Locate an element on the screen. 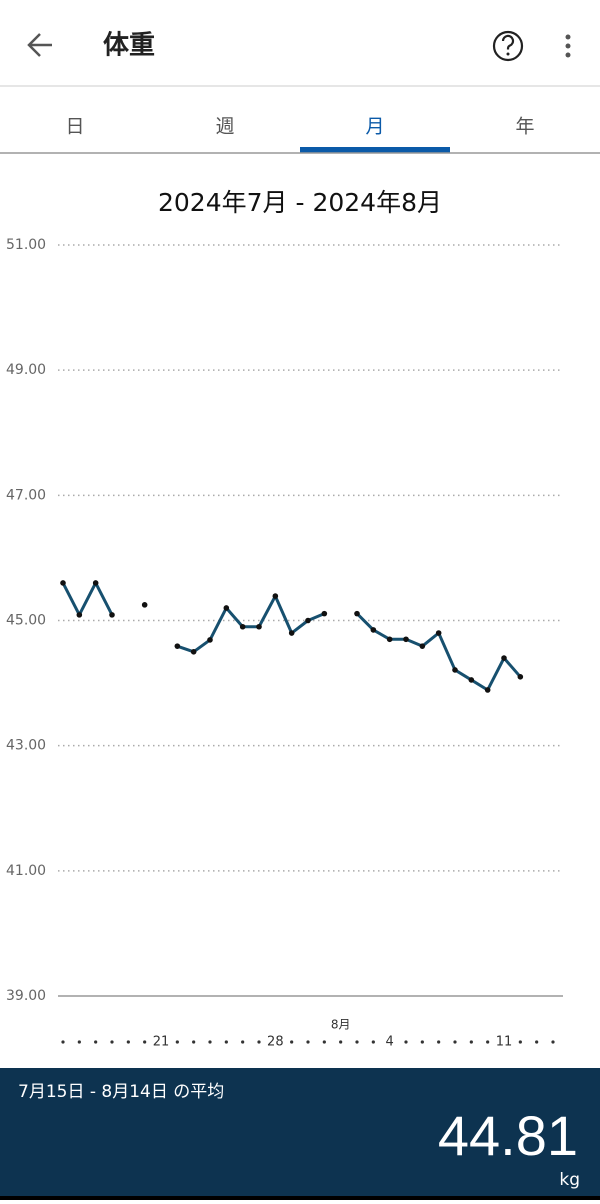 The height and width of the screenshot is (1204, 600). summary-unit: kg is located at coordinates (569, 1180).